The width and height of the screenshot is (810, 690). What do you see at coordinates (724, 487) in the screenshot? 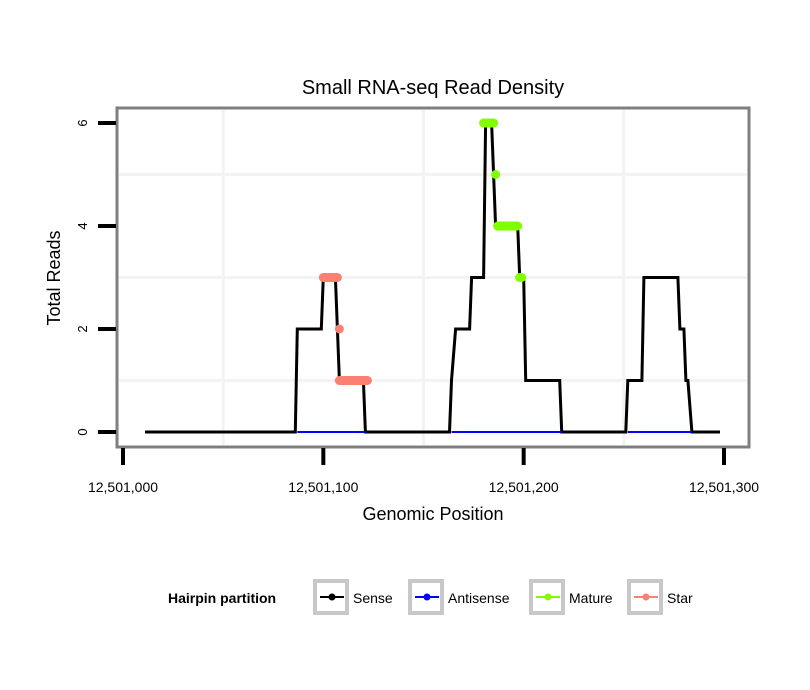
I see `x-tick-label: 12,501,300` at bounding box center [724, 487].